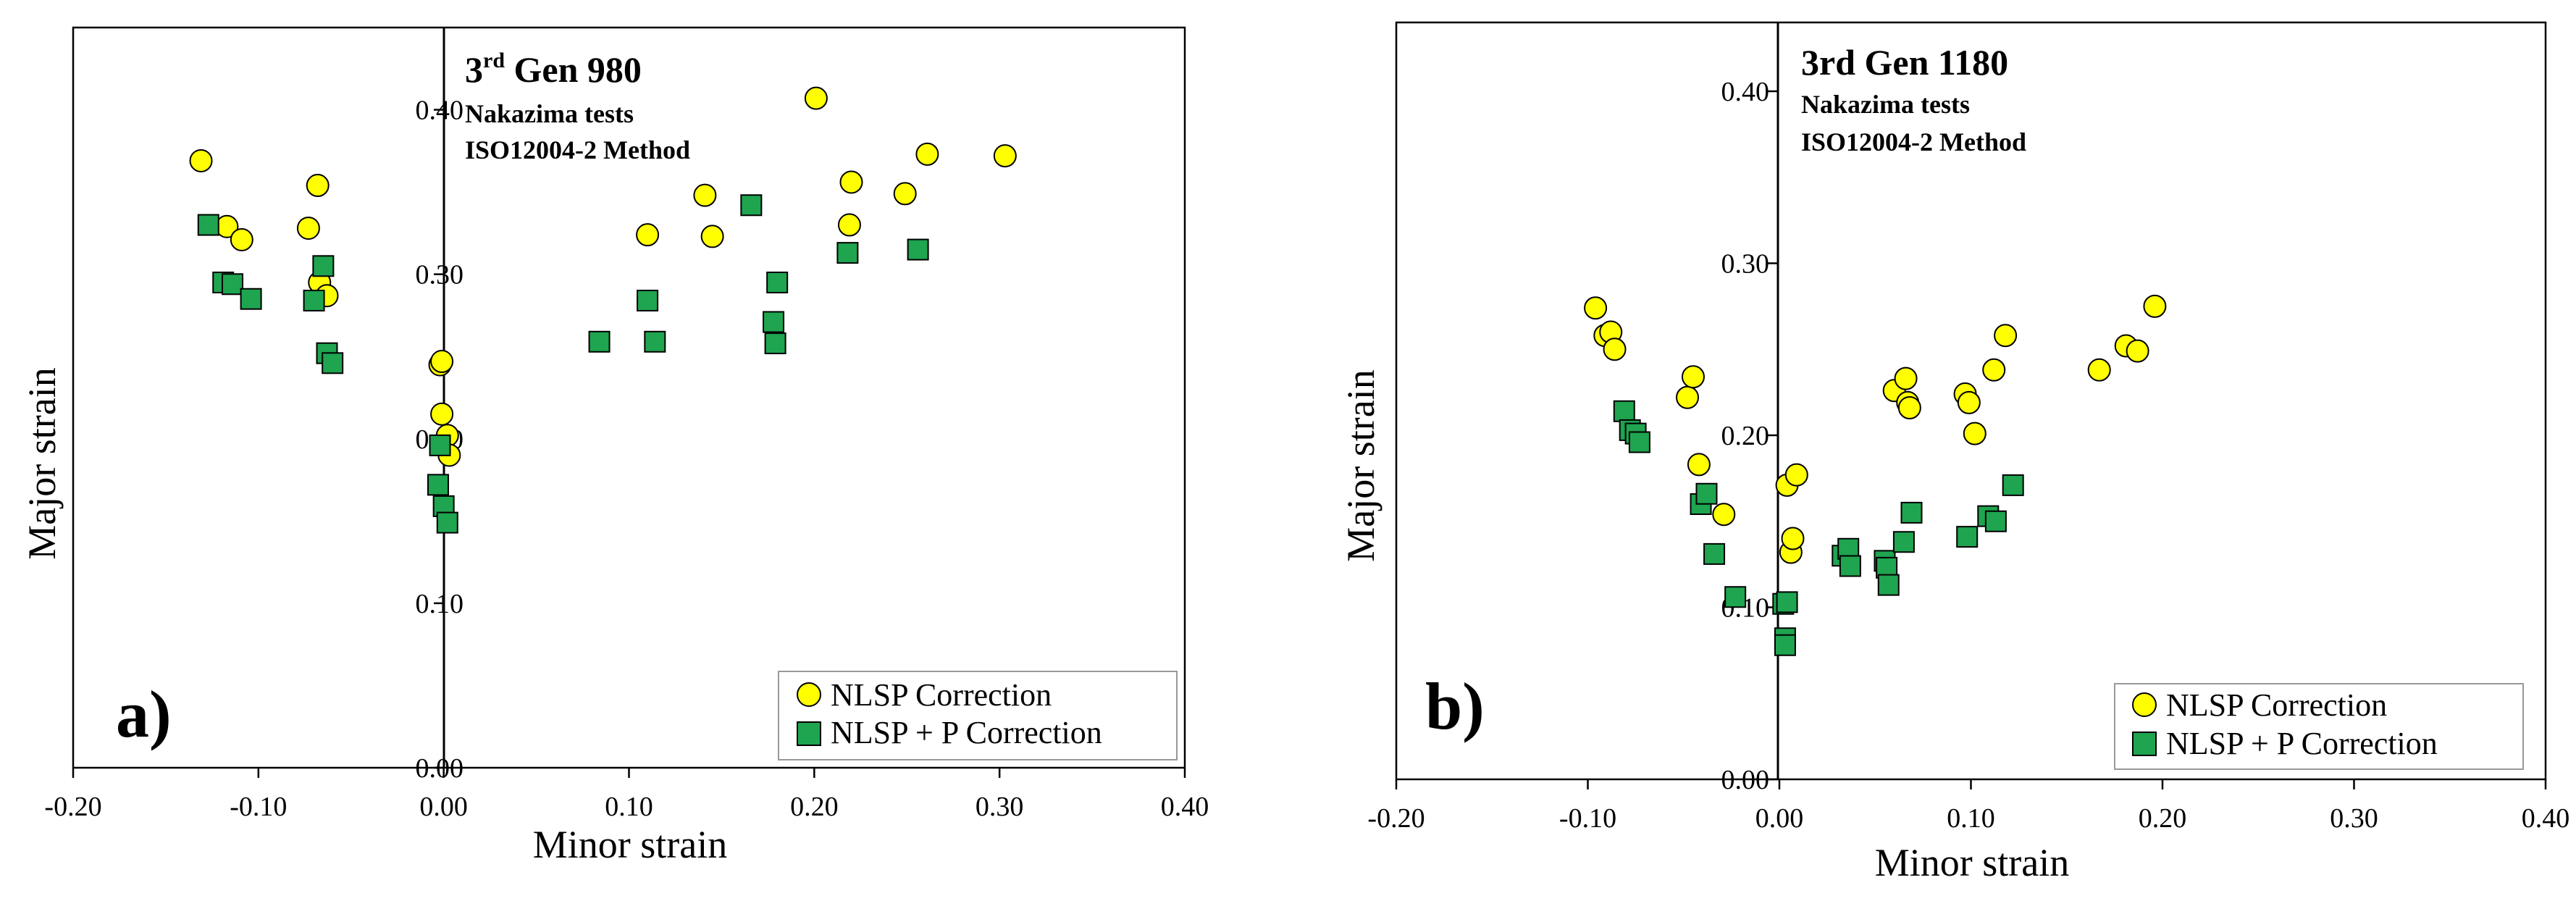 Image resolution: width=2576 pixels, height=901 pixels. Describe the element at coordinates (630, 845) in the screenshot. I see `x-axis-title-a: Minor strain` at that location.